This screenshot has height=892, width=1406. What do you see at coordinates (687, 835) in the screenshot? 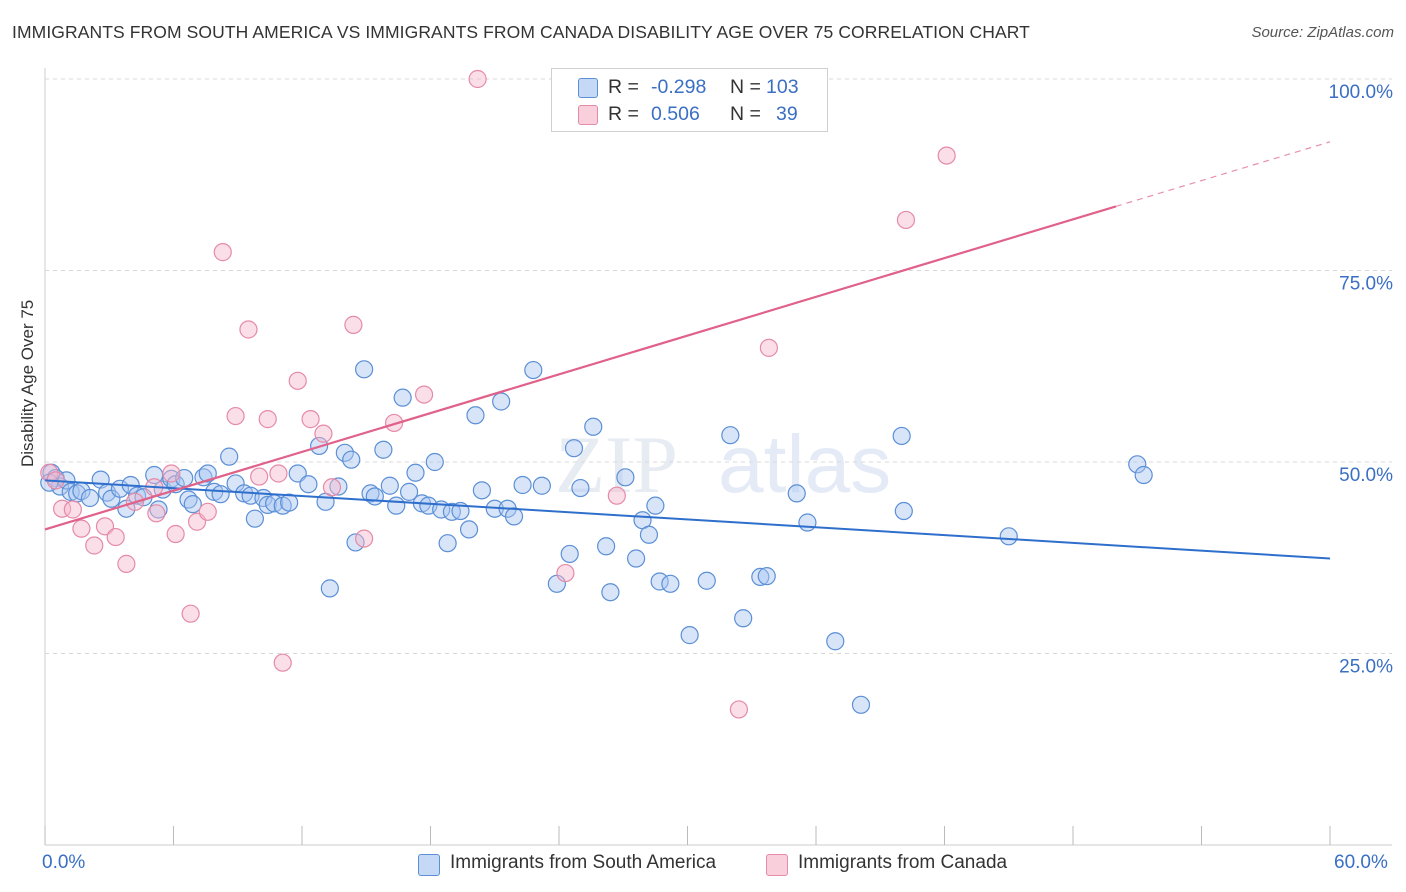
I see `x-axis-ticks` at bounding box center [687, 835].